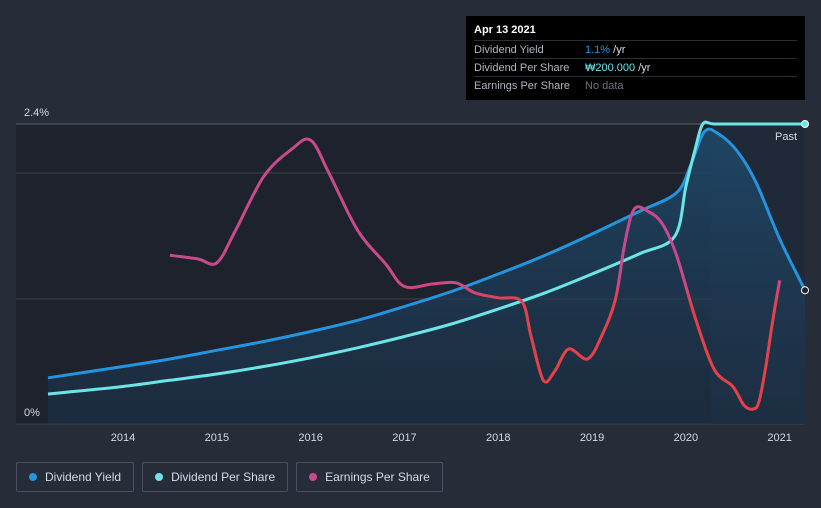 This screenshot has height=508, width=821. What do you see at coordinates (498, 438) in the screenshot?
I see `x-tick-label: 2018` at bounding box center [498, 438].